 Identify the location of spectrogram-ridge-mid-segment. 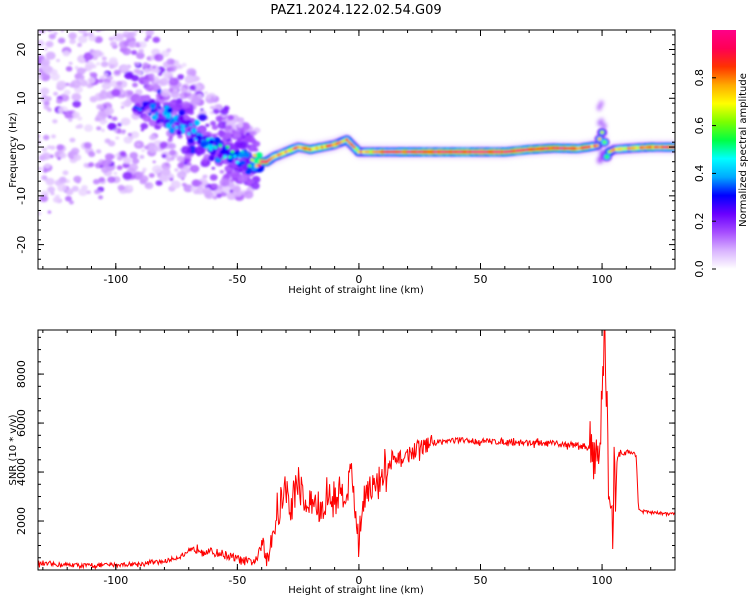
(257, 160).